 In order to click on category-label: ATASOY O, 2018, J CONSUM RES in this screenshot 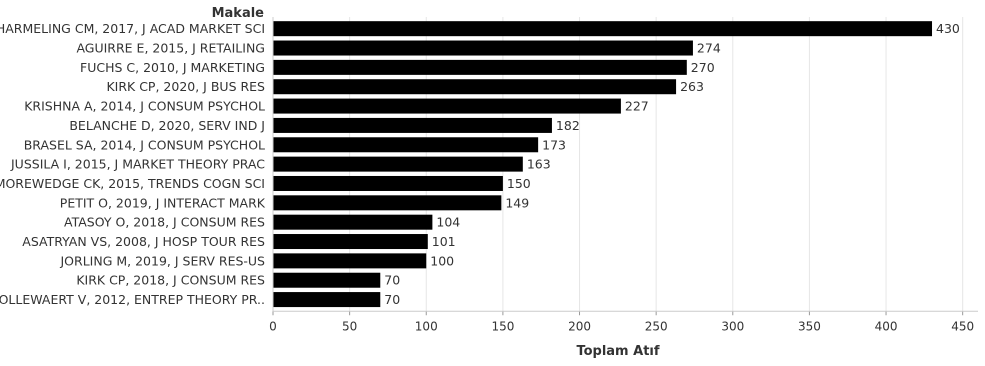, I will do `click(164, 222)`.